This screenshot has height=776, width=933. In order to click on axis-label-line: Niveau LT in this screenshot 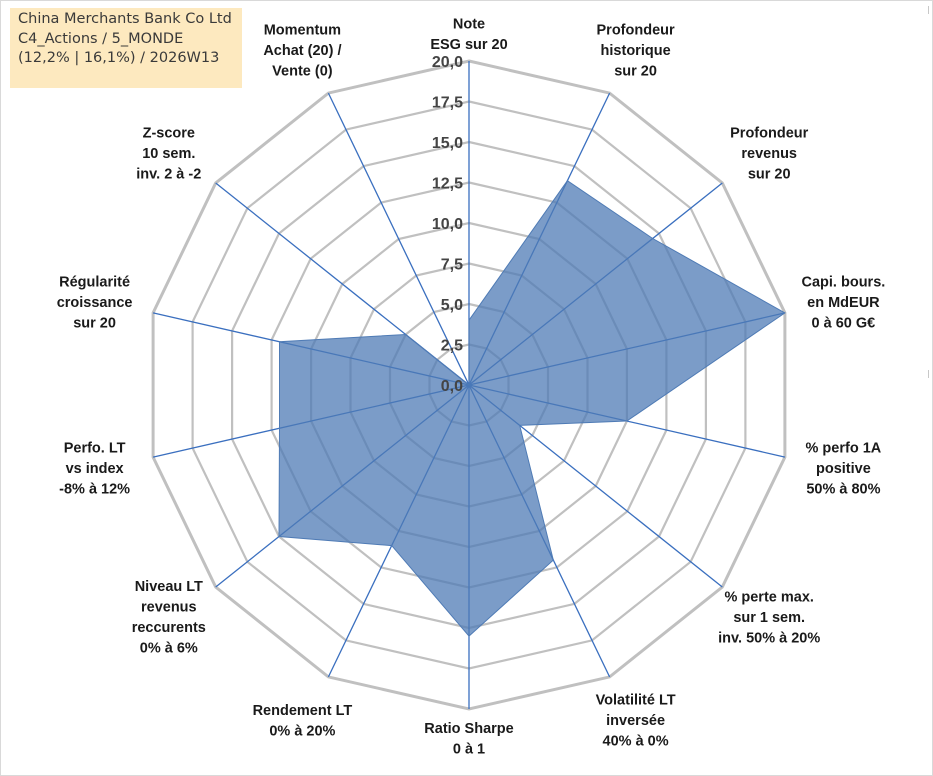, I will do `click(169, 587)`.